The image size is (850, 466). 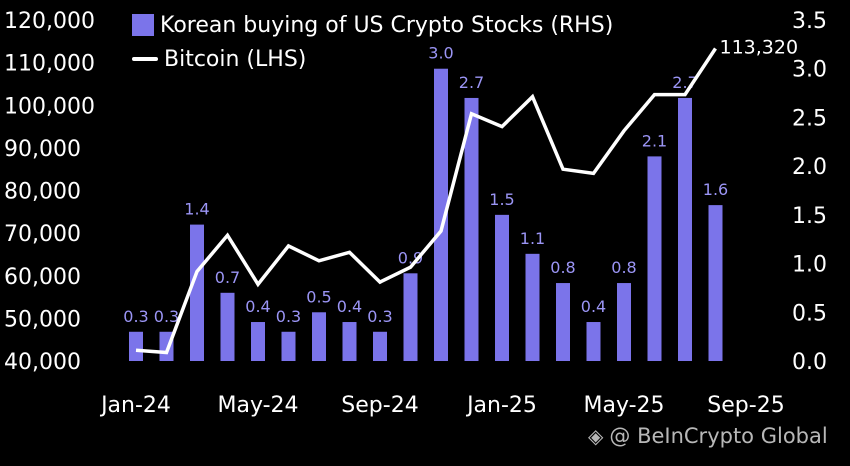 I want to click on right-axis-tick-label: 3.0, so click(x=809, y=70).